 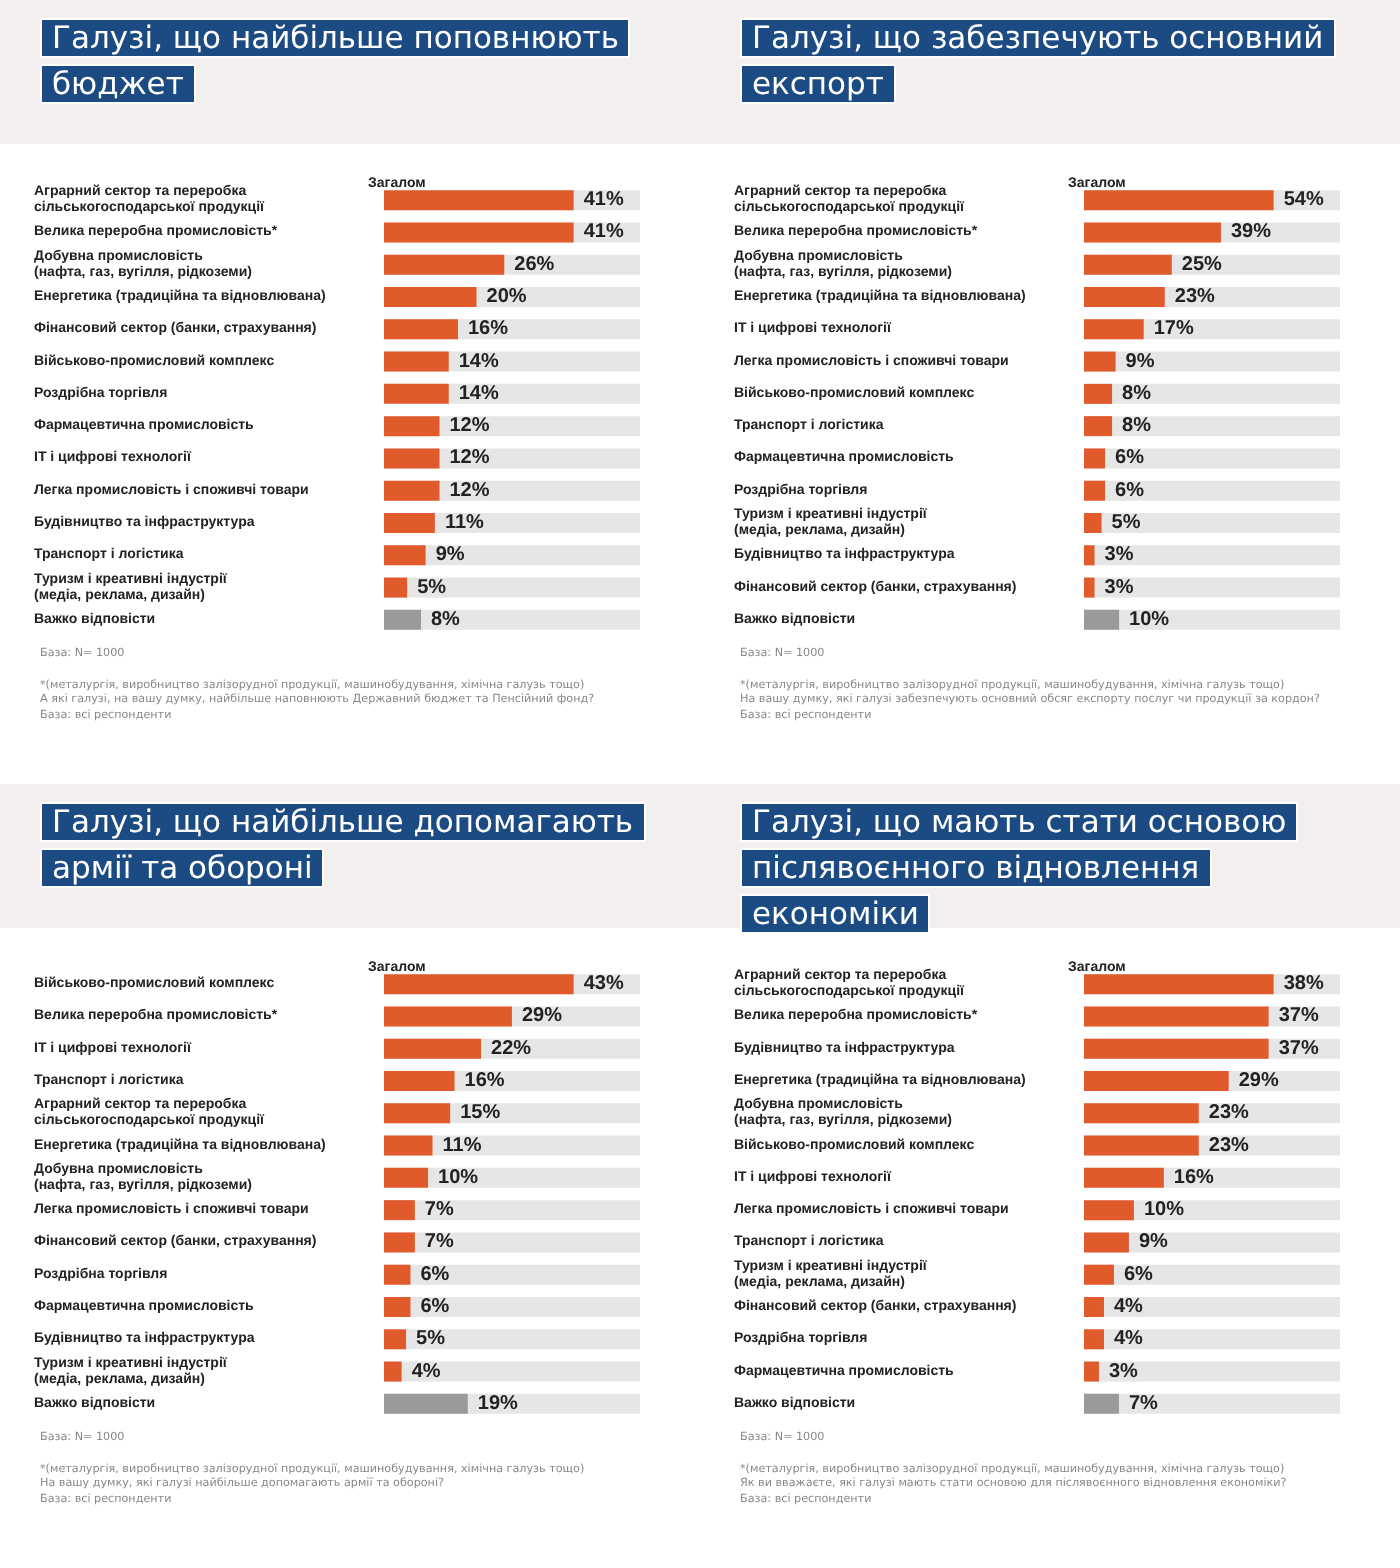 What do you see at coordinates (1303, 984) in the screenshot?
I see `data-label: 38%` at bounding box center [1303, 984].